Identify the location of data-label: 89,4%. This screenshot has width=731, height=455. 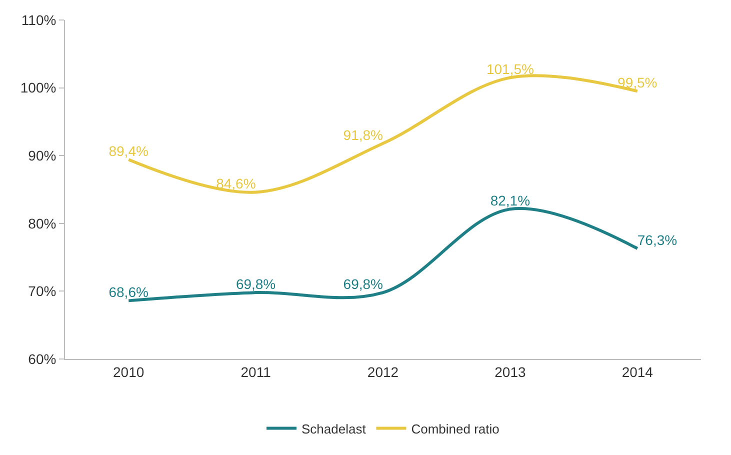
(128, 151).